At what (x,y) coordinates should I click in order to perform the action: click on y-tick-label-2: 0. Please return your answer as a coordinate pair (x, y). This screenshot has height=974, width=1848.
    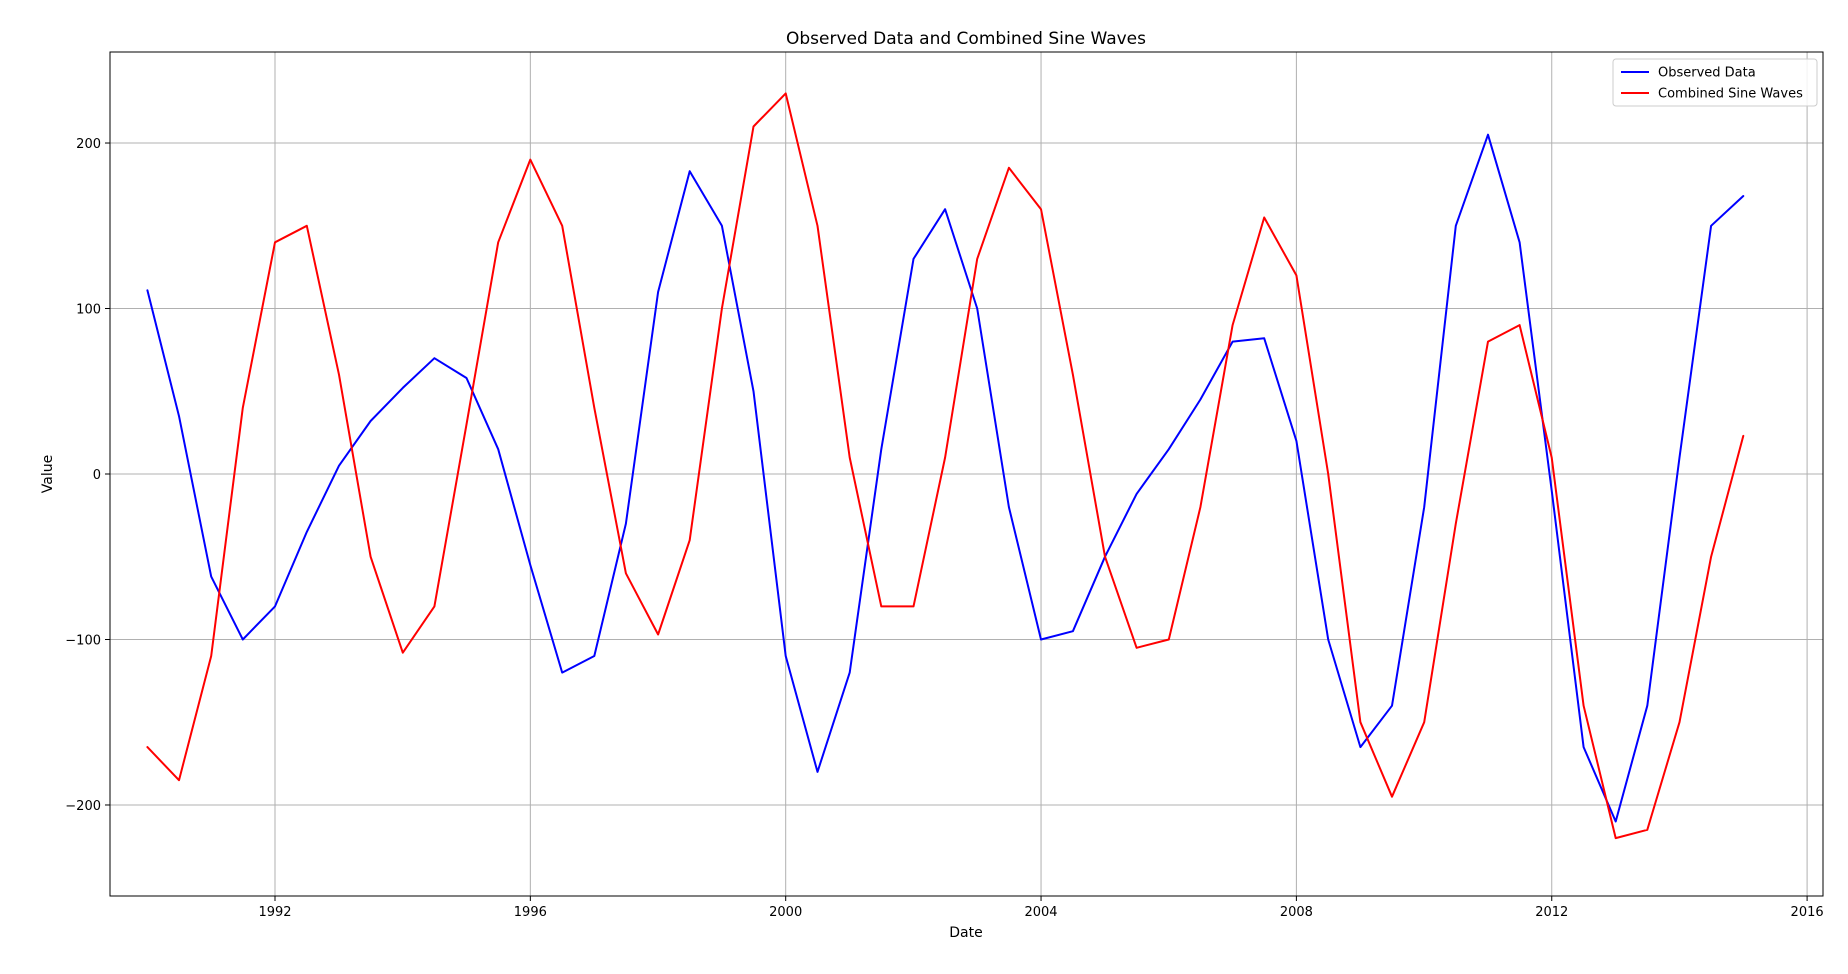
    Looking at the image, I should click on (97, 475).